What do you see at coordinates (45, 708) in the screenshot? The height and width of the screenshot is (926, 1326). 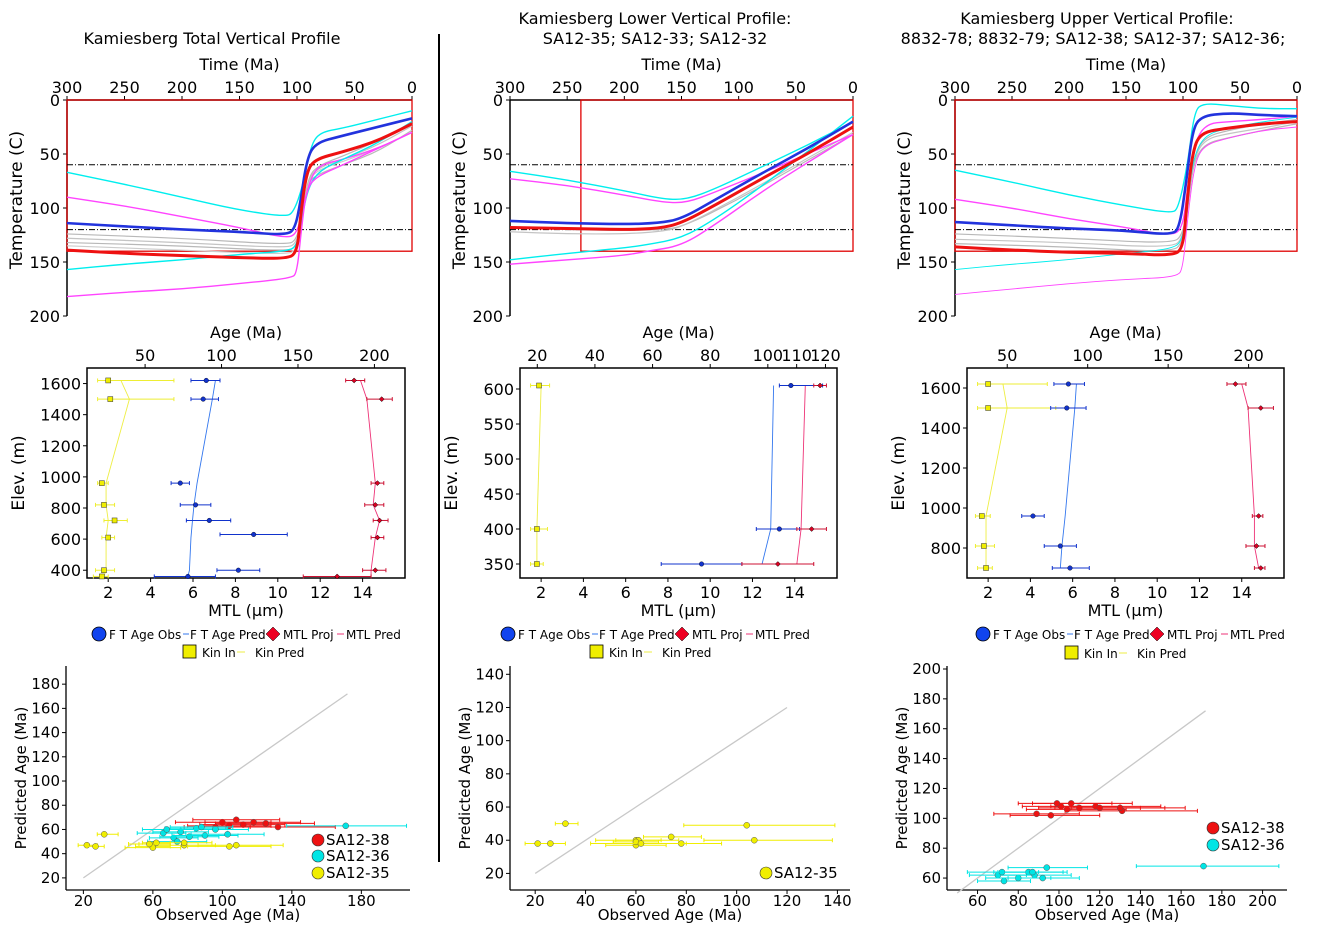 I see `y-tick-label: 160` at bounding box center [45, 708].